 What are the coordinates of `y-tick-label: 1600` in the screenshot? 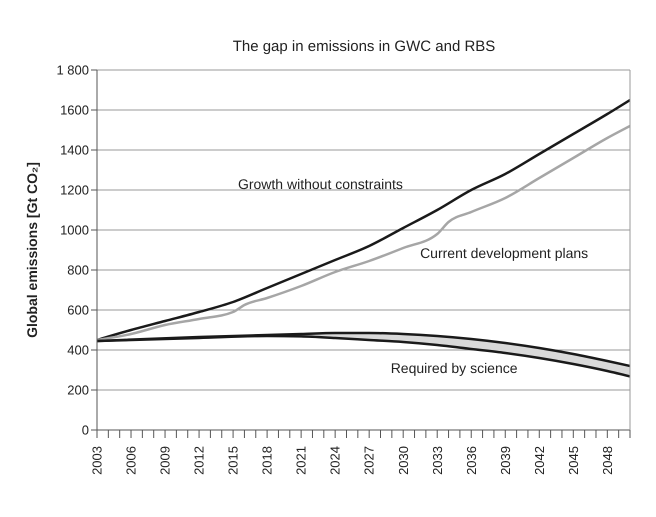 It's located at (74, 110).